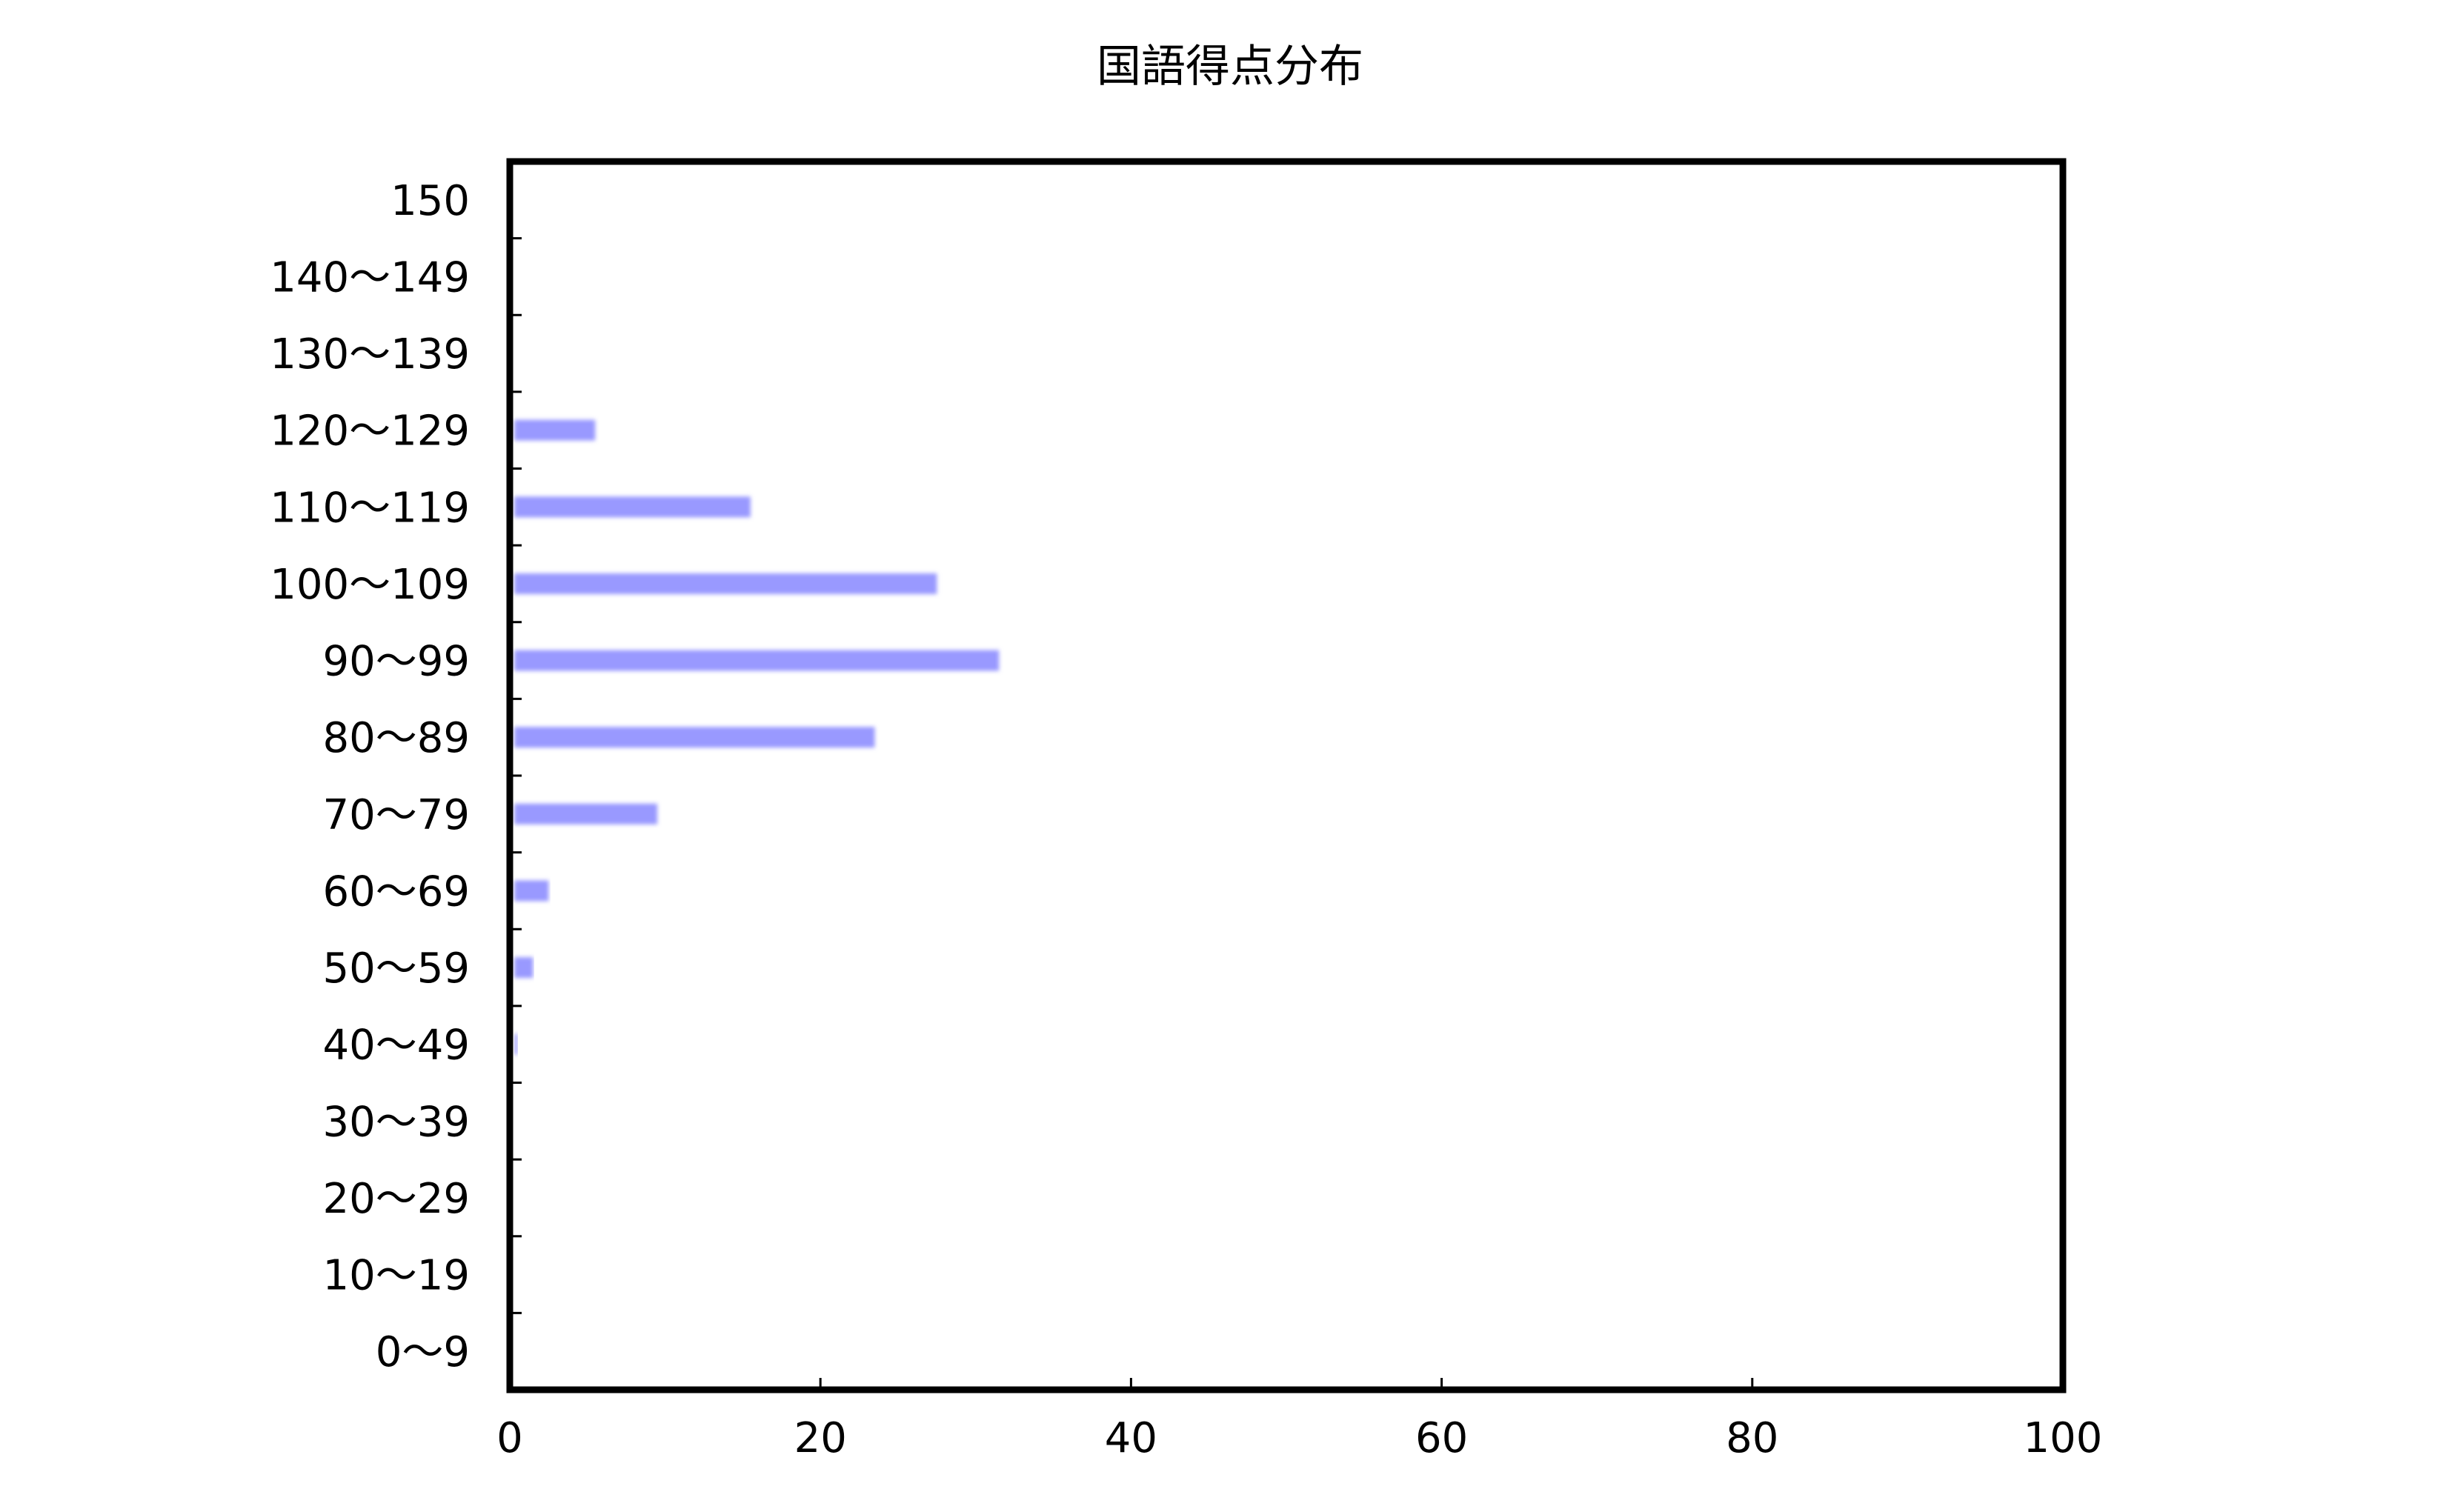 This screenshot has height=1512, width=2443. Describe the element at coordinates (396, 815) in the screenshot. I see `y-tick-label: 70～79` at that location.